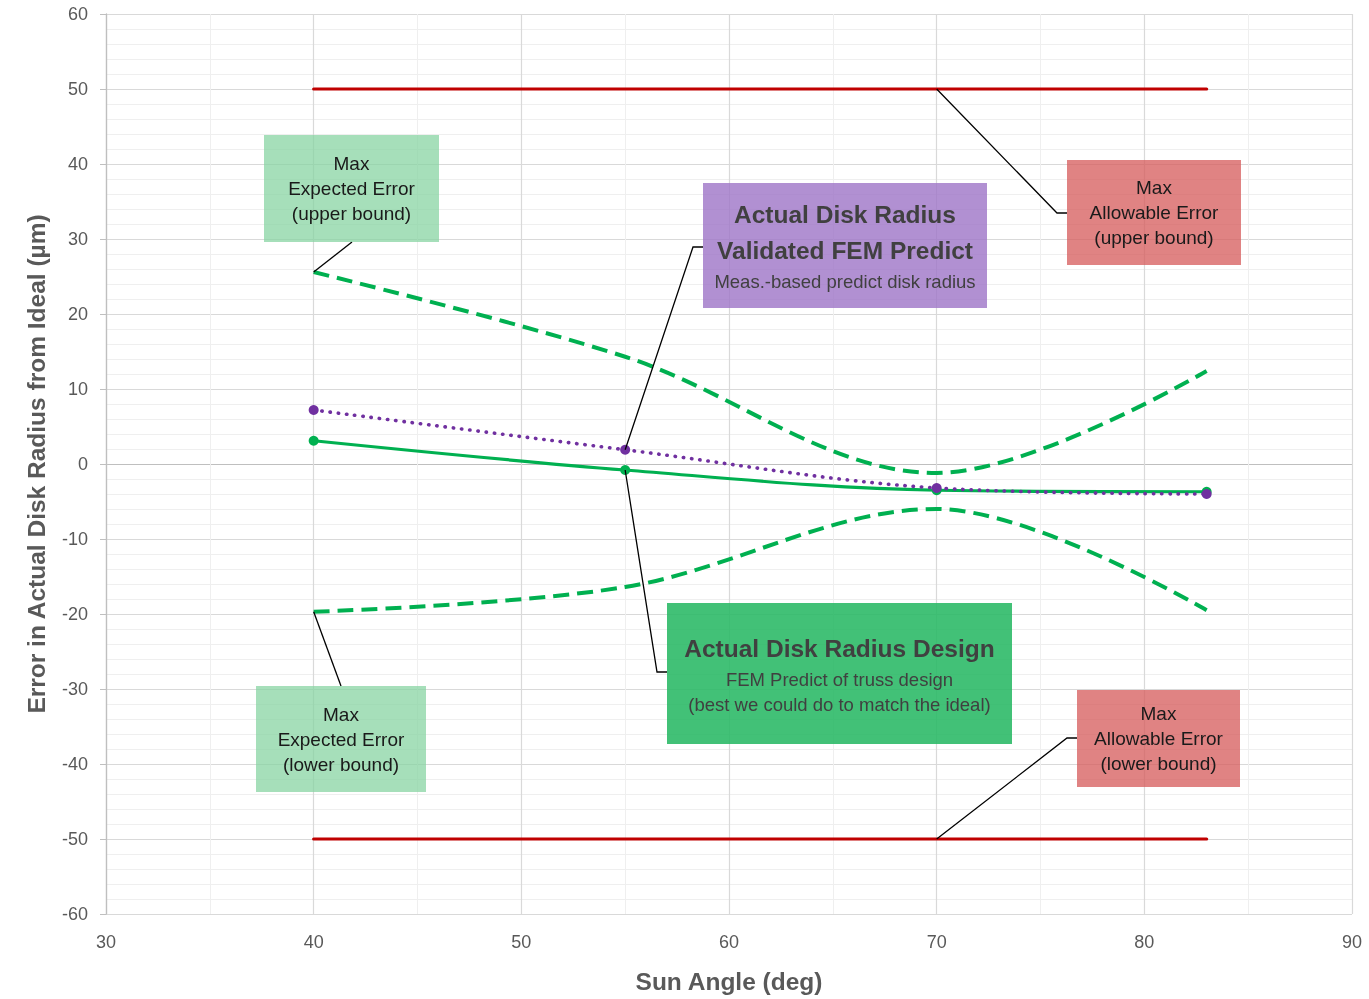 The width and height of the screenshot is (1369, 999). What do you see at coordinates (521, 942) in the screenshot?
I see `x-tick-label: 50` at bounding box center [521, 942].